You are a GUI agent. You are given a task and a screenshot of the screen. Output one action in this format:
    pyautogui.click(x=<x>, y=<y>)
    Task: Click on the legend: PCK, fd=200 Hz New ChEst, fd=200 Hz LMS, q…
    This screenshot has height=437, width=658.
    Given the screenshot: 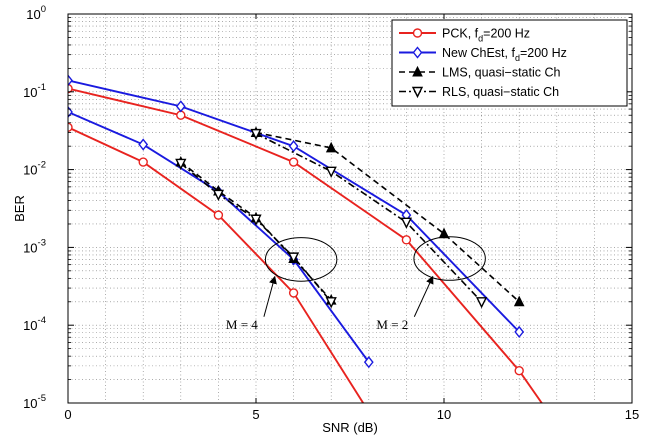 What is the action you would take?
    pyautogui.click(x=509, y=63)
    